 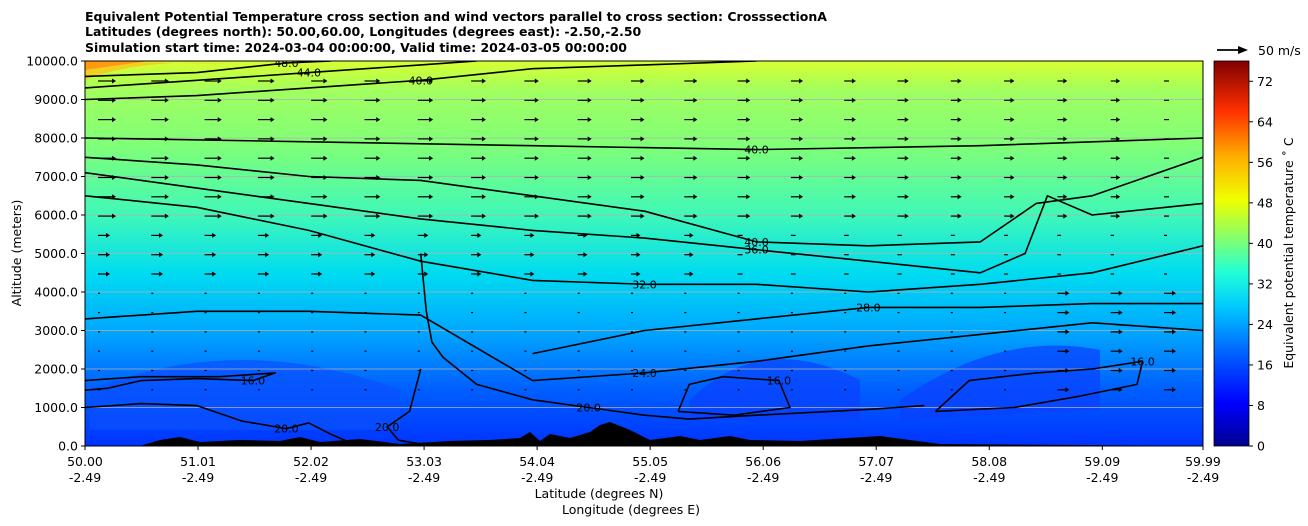 What do you see at coordinates (198, 461) in the screenshot?
I see `x-tick-label-lat: 51.01` at bounding box center [198, 461].